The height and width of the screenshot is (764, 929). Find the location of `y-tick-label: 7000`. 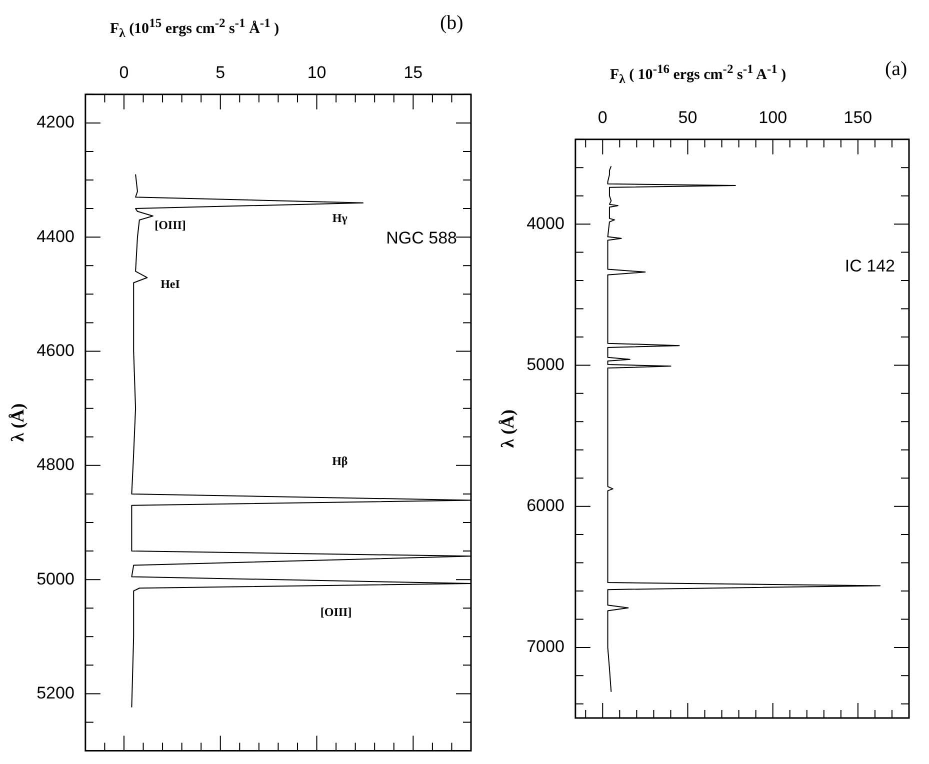

y-tick-label: 7000 is located at coordinates (545, 646).